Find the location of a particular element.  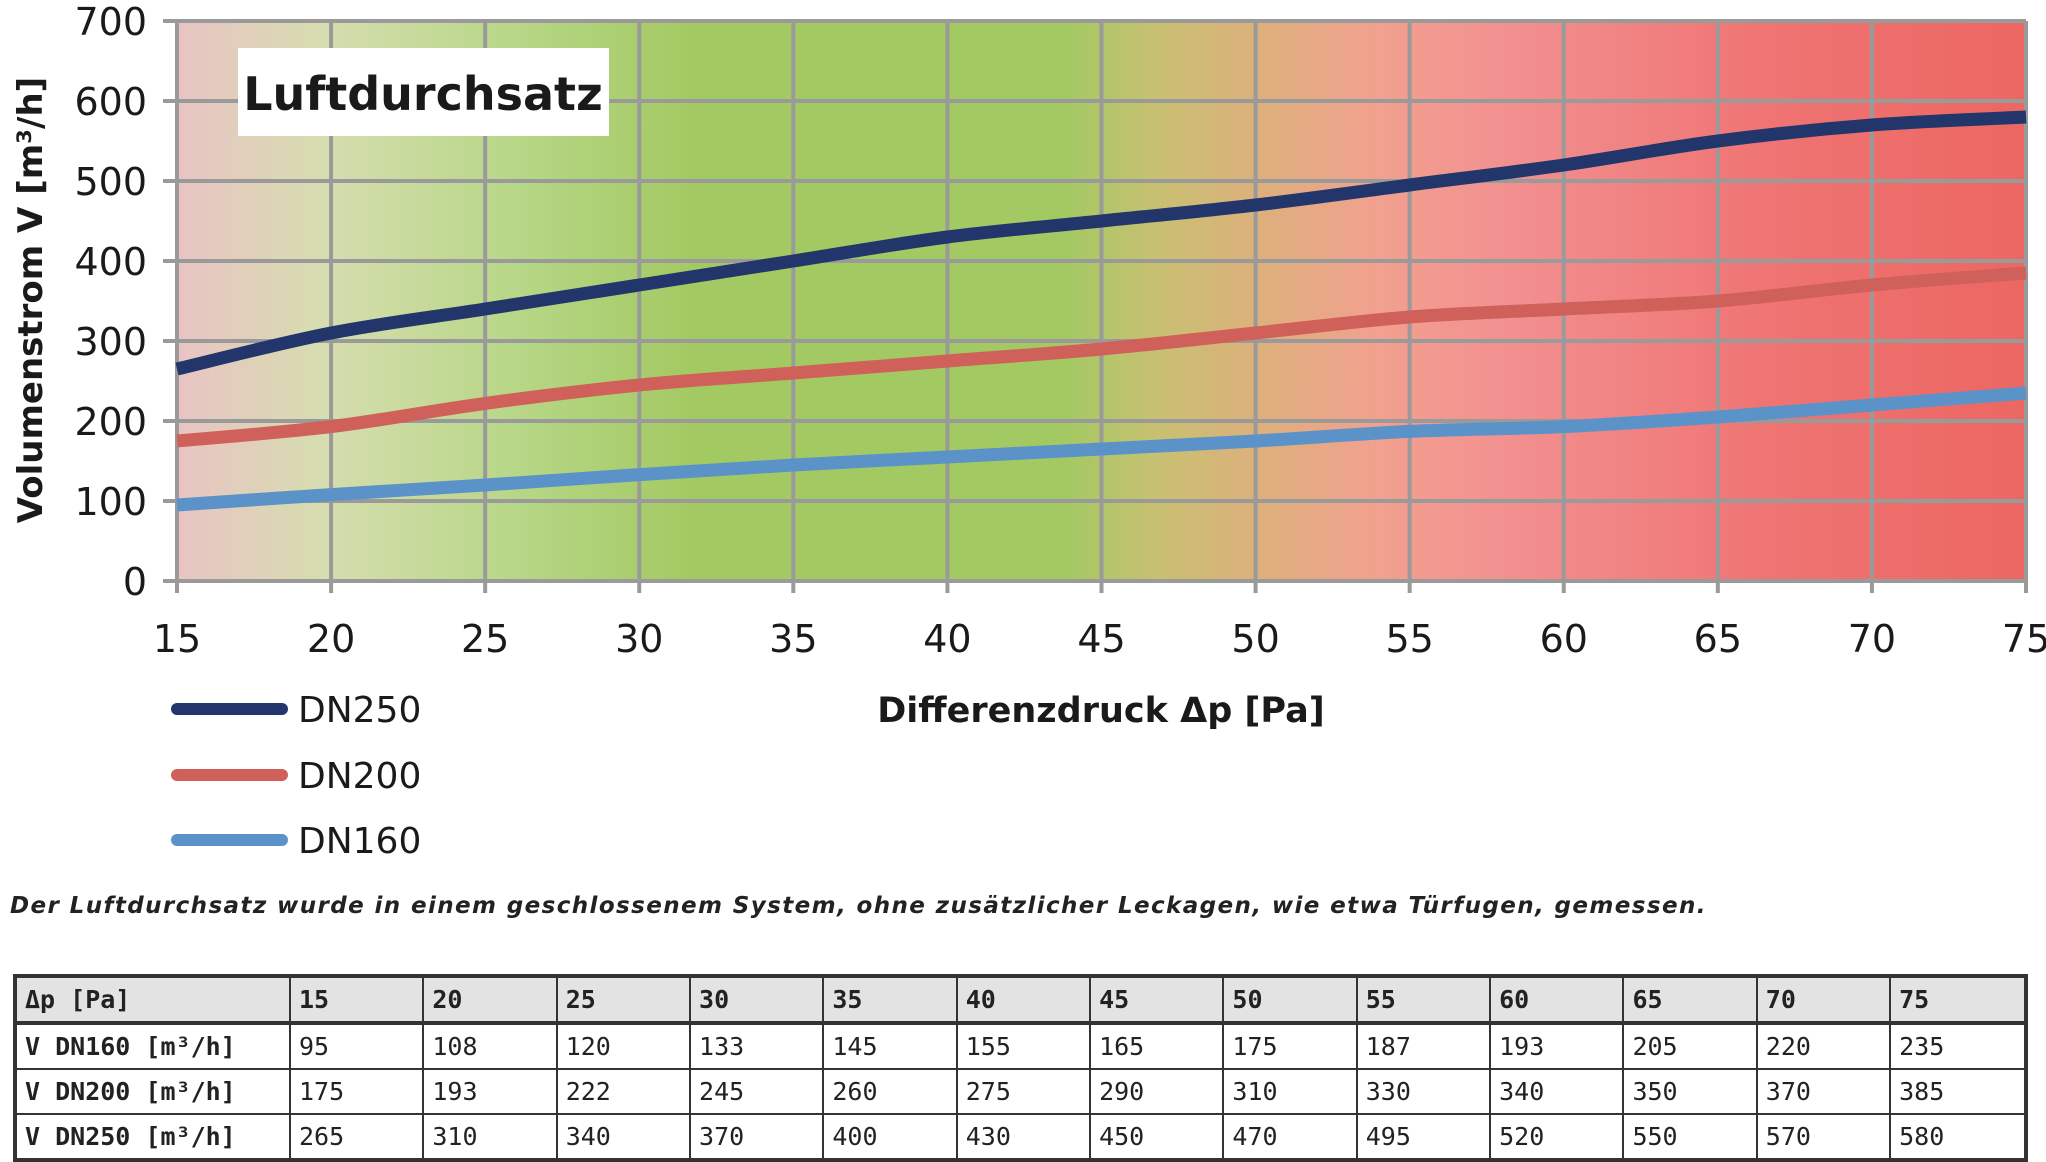

x-tick-label: 30 is located at coordinates (639, 639).